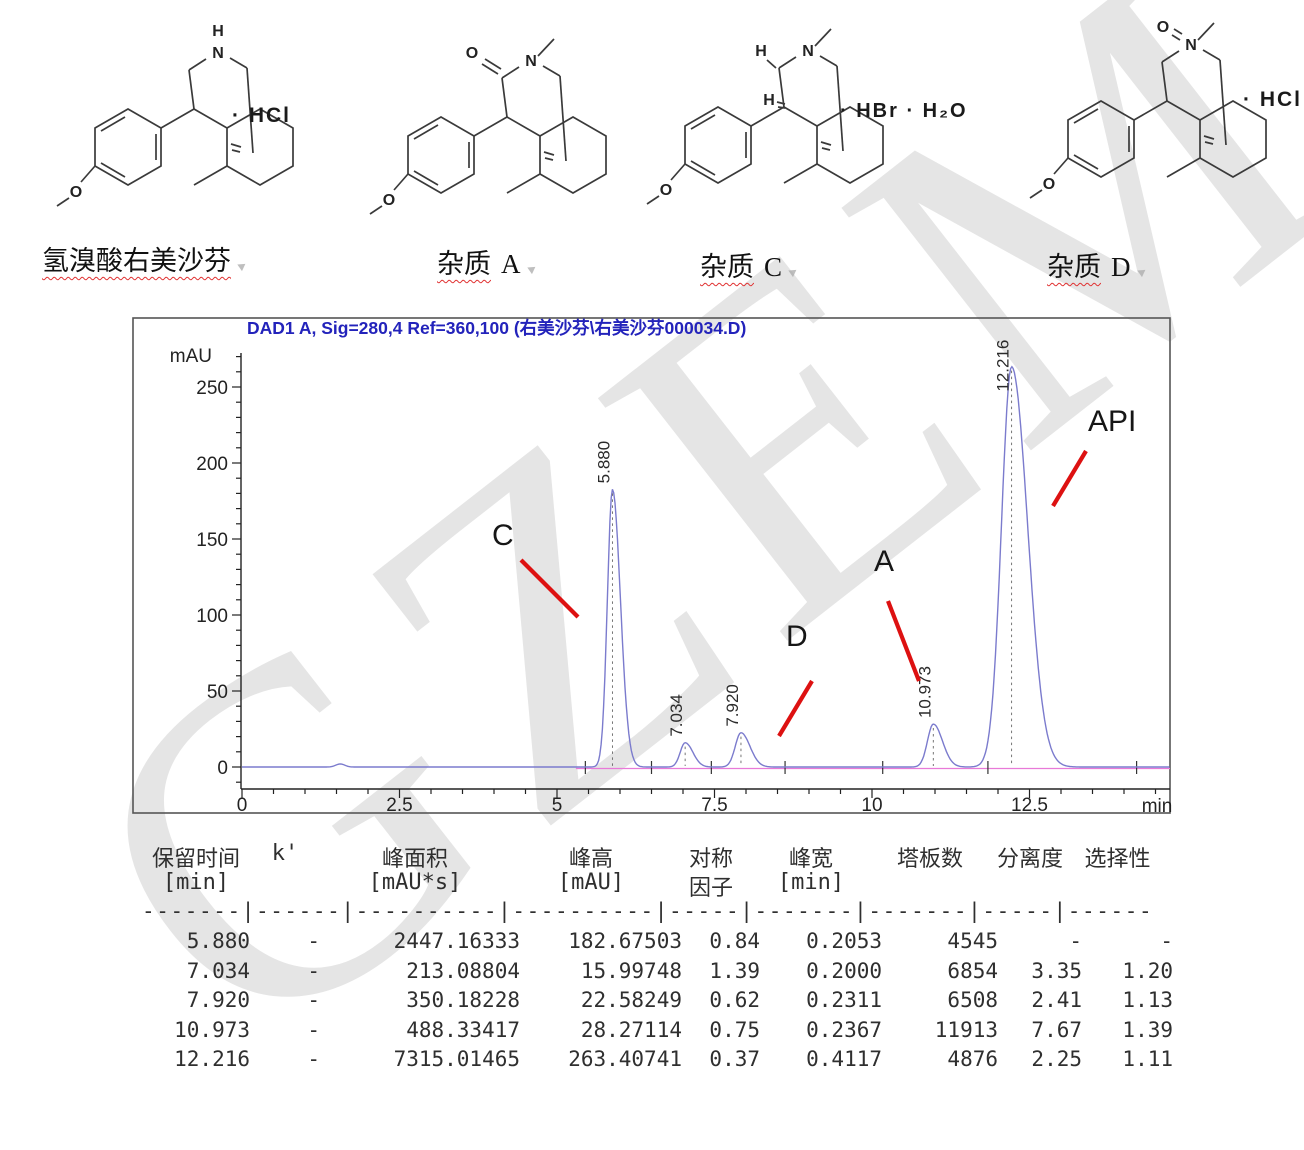  I want to click on peak-rt-label: 12.216, so click(1003, 366).